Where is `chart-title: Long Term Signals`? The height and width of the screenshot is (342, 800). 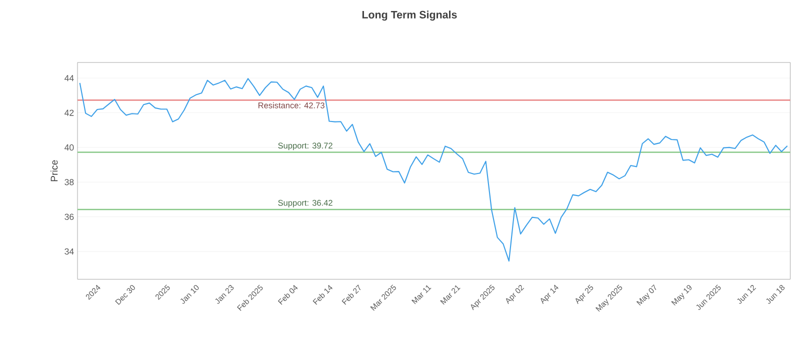
chart-title: Long Term Signals is located at coordinates (409, 15).